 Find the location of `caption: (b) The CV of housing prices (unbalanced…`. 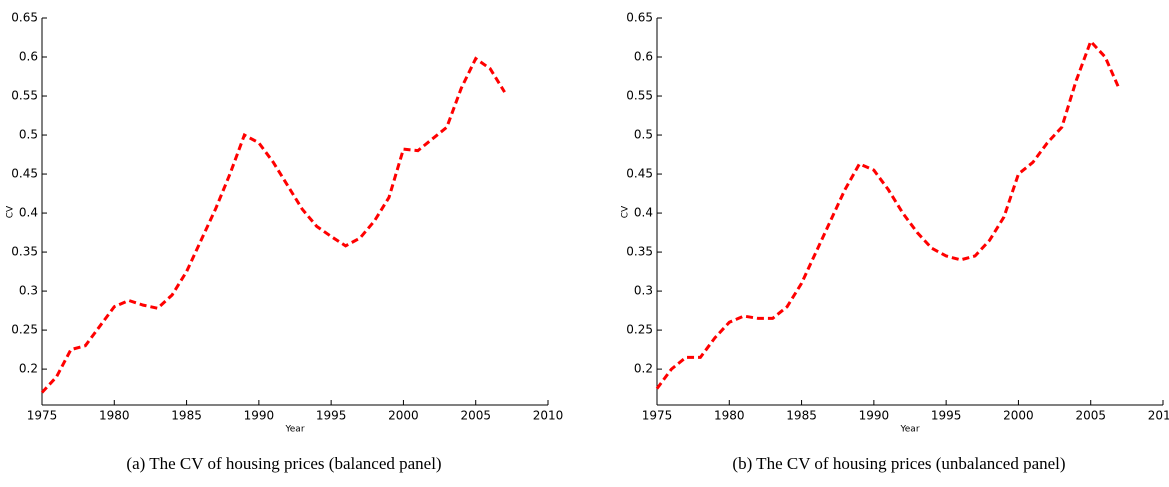

caption: (b) The CV of housing prices (unbalanced… is located at coordinates (898, 463).